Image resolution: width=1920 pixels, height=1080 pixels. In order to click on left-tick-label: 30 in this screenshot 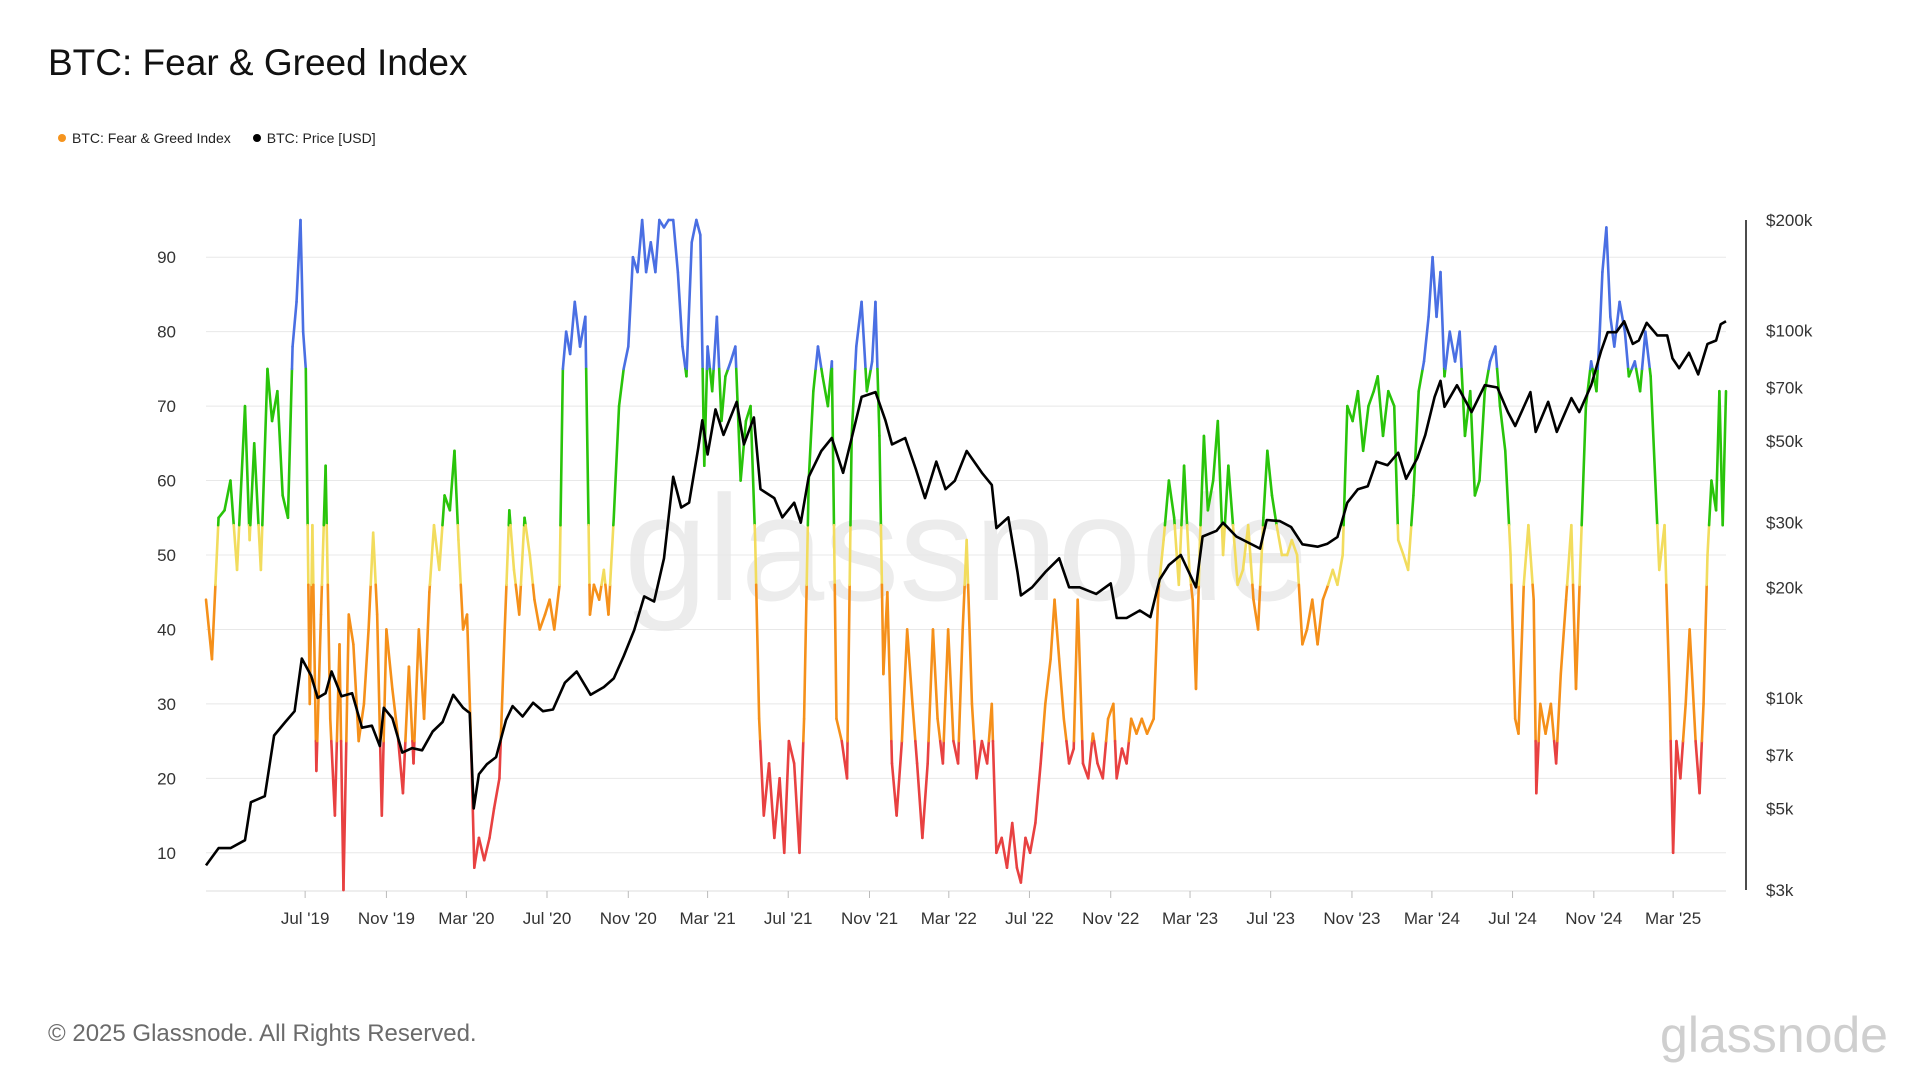, I will do `click(166, 704)`.